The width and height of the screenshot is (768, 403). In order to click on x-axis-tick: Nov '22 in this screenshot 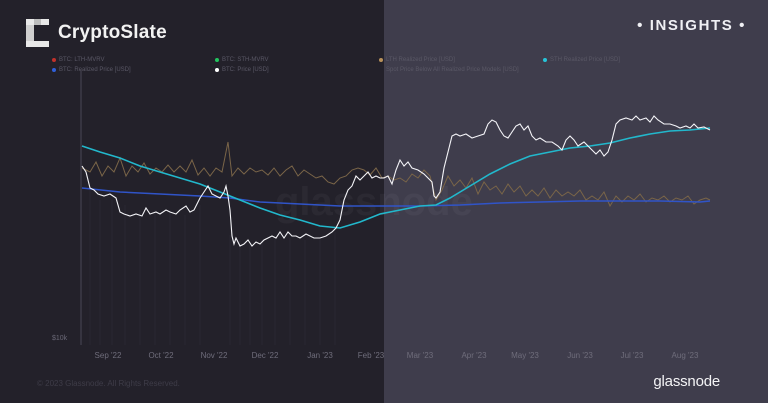, I will do `click(214, 355)`.